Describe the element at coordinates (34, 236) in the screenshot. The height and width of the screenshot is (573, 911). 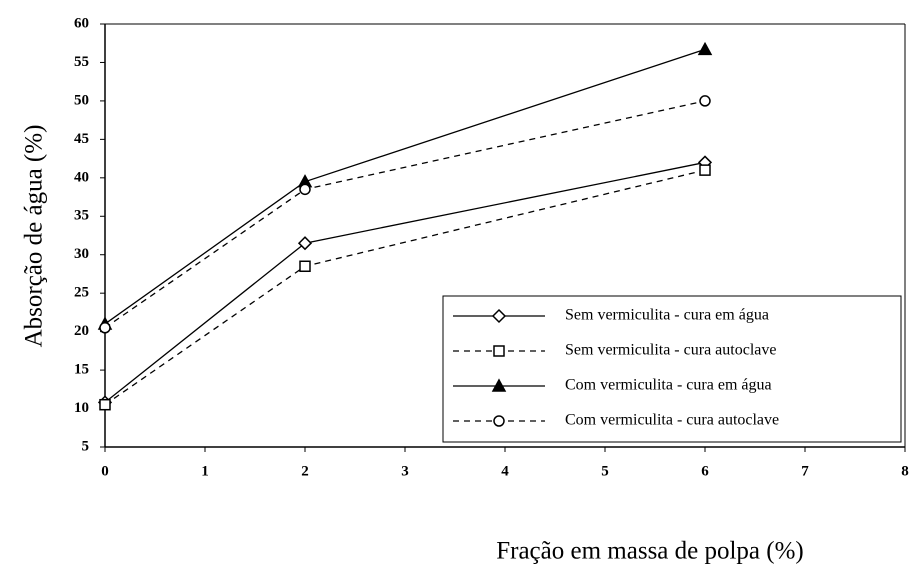
I see `y-axis-title: Absorção de água (%)` at that location.